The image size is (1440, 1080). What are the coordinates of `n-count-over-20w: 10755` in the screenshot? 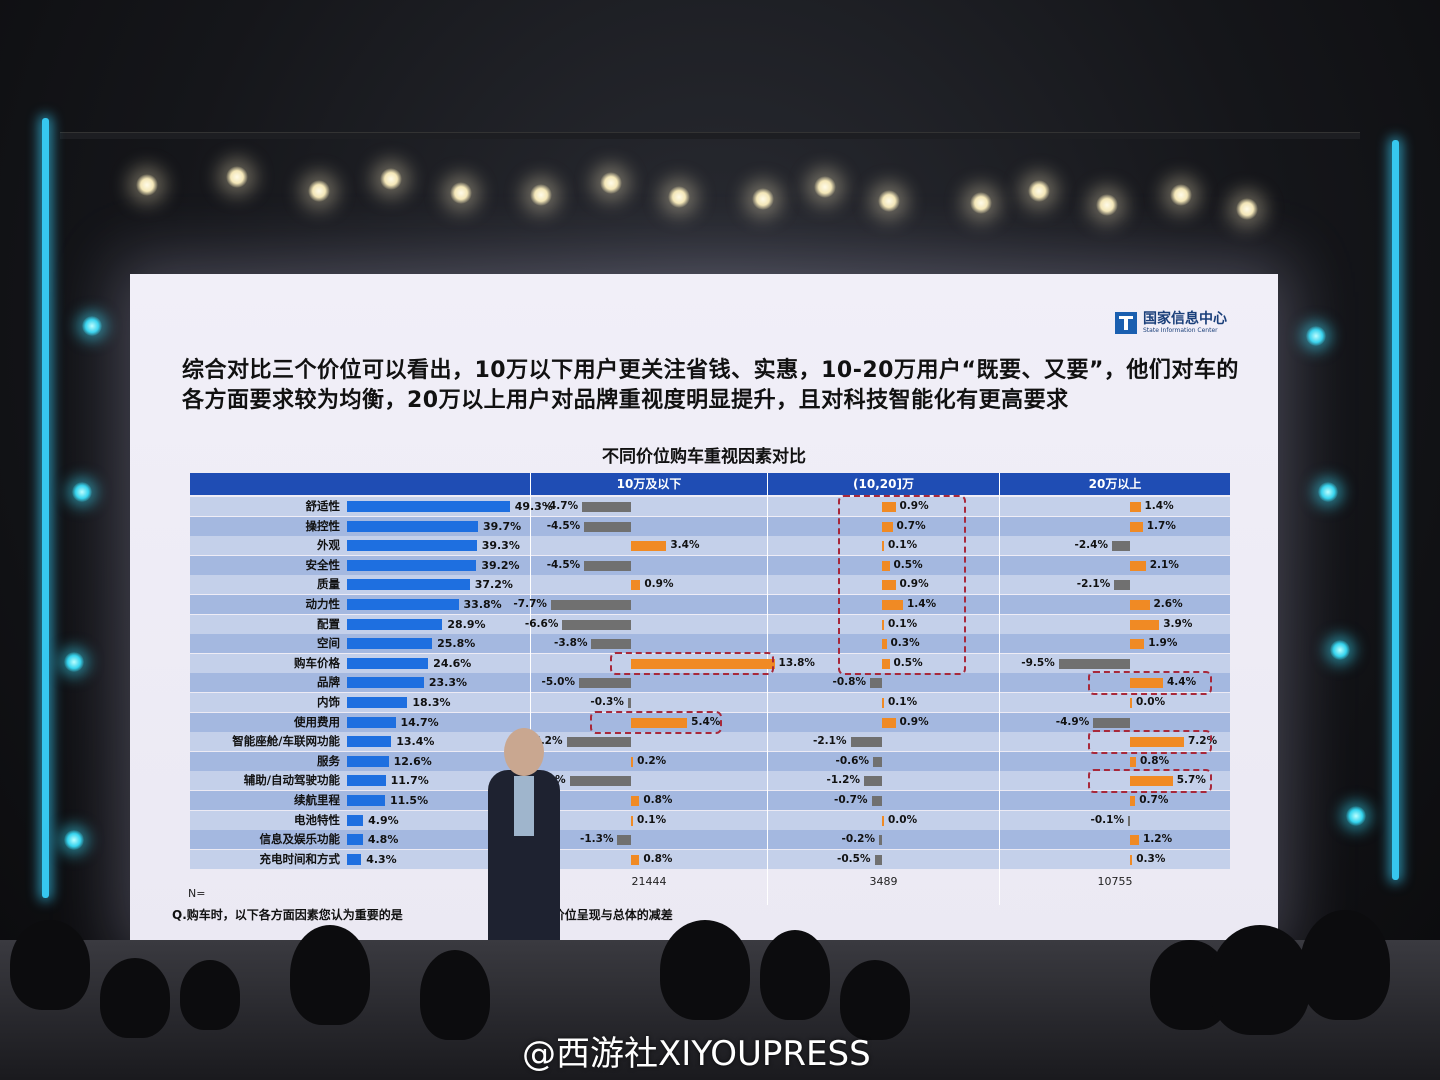 It's located at (1115, 881).